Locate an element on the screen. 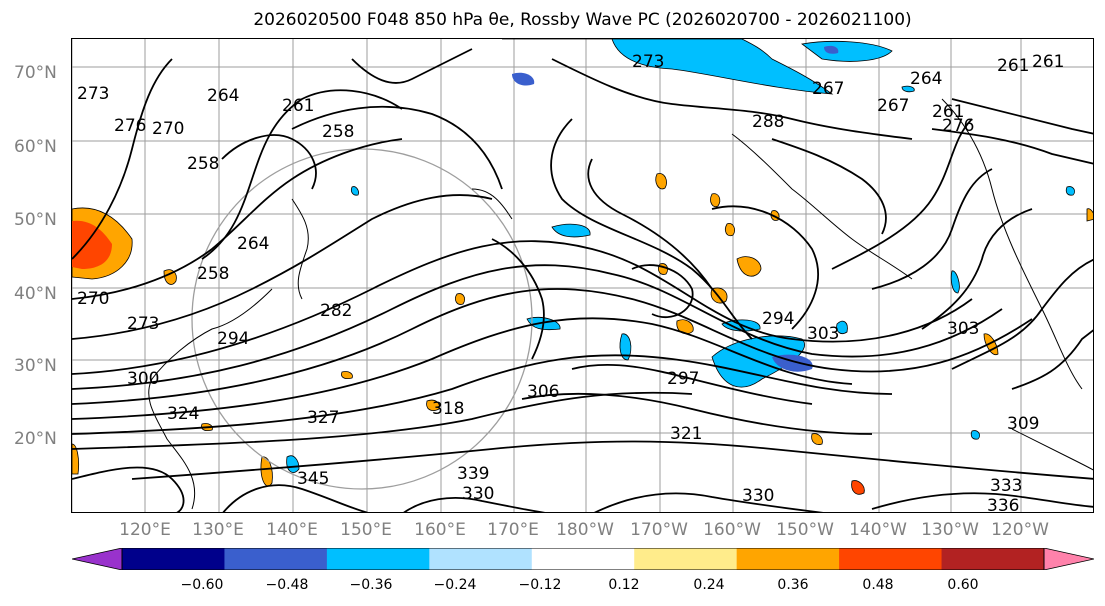 The image size is (1105, 606). contour-label: 333 is located at coordinates (1006, 486).